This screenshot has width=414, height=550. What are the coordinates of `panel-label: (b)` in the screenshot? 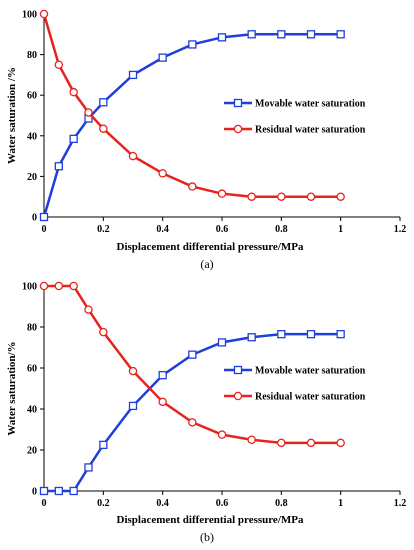 It's located at (207, 537).